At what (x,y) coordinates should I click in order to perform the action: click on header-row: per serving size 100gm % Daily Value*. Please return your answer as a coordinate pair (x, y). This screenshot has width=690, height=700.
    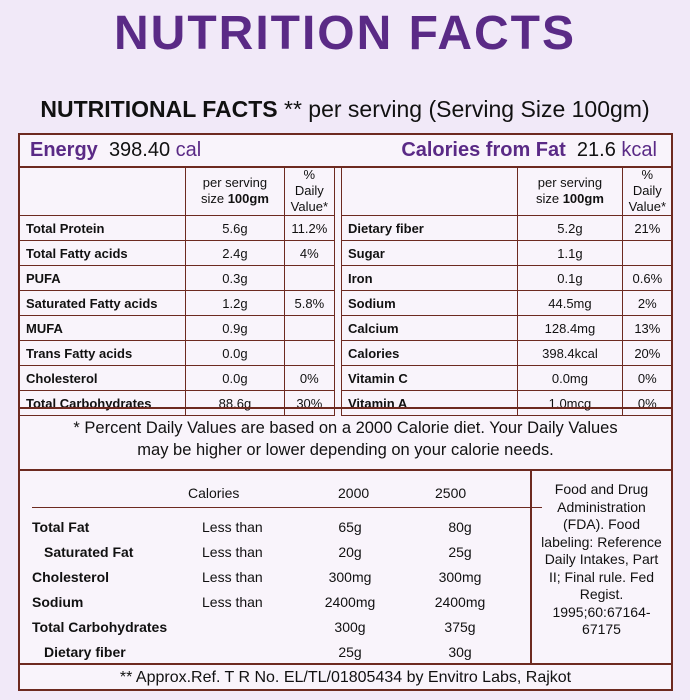
    Looking at the image, I should click on (507, 191).